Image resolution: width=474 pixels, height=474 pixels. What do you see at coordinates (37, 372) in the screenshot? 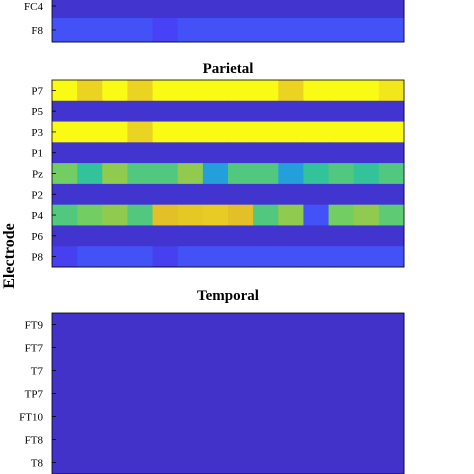
I see `y-tick-label: T7` at bounding box center [37, 372].